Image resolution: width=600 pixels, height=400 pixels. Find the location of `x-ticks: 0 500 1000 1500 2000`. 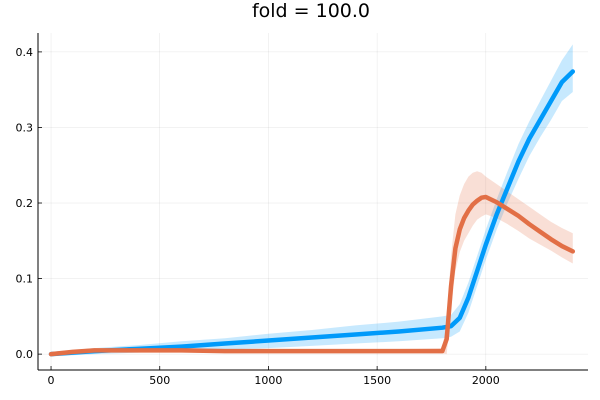

x-ticks: 0 500 1000 1500 2000 is located at coordinates (274, 376).